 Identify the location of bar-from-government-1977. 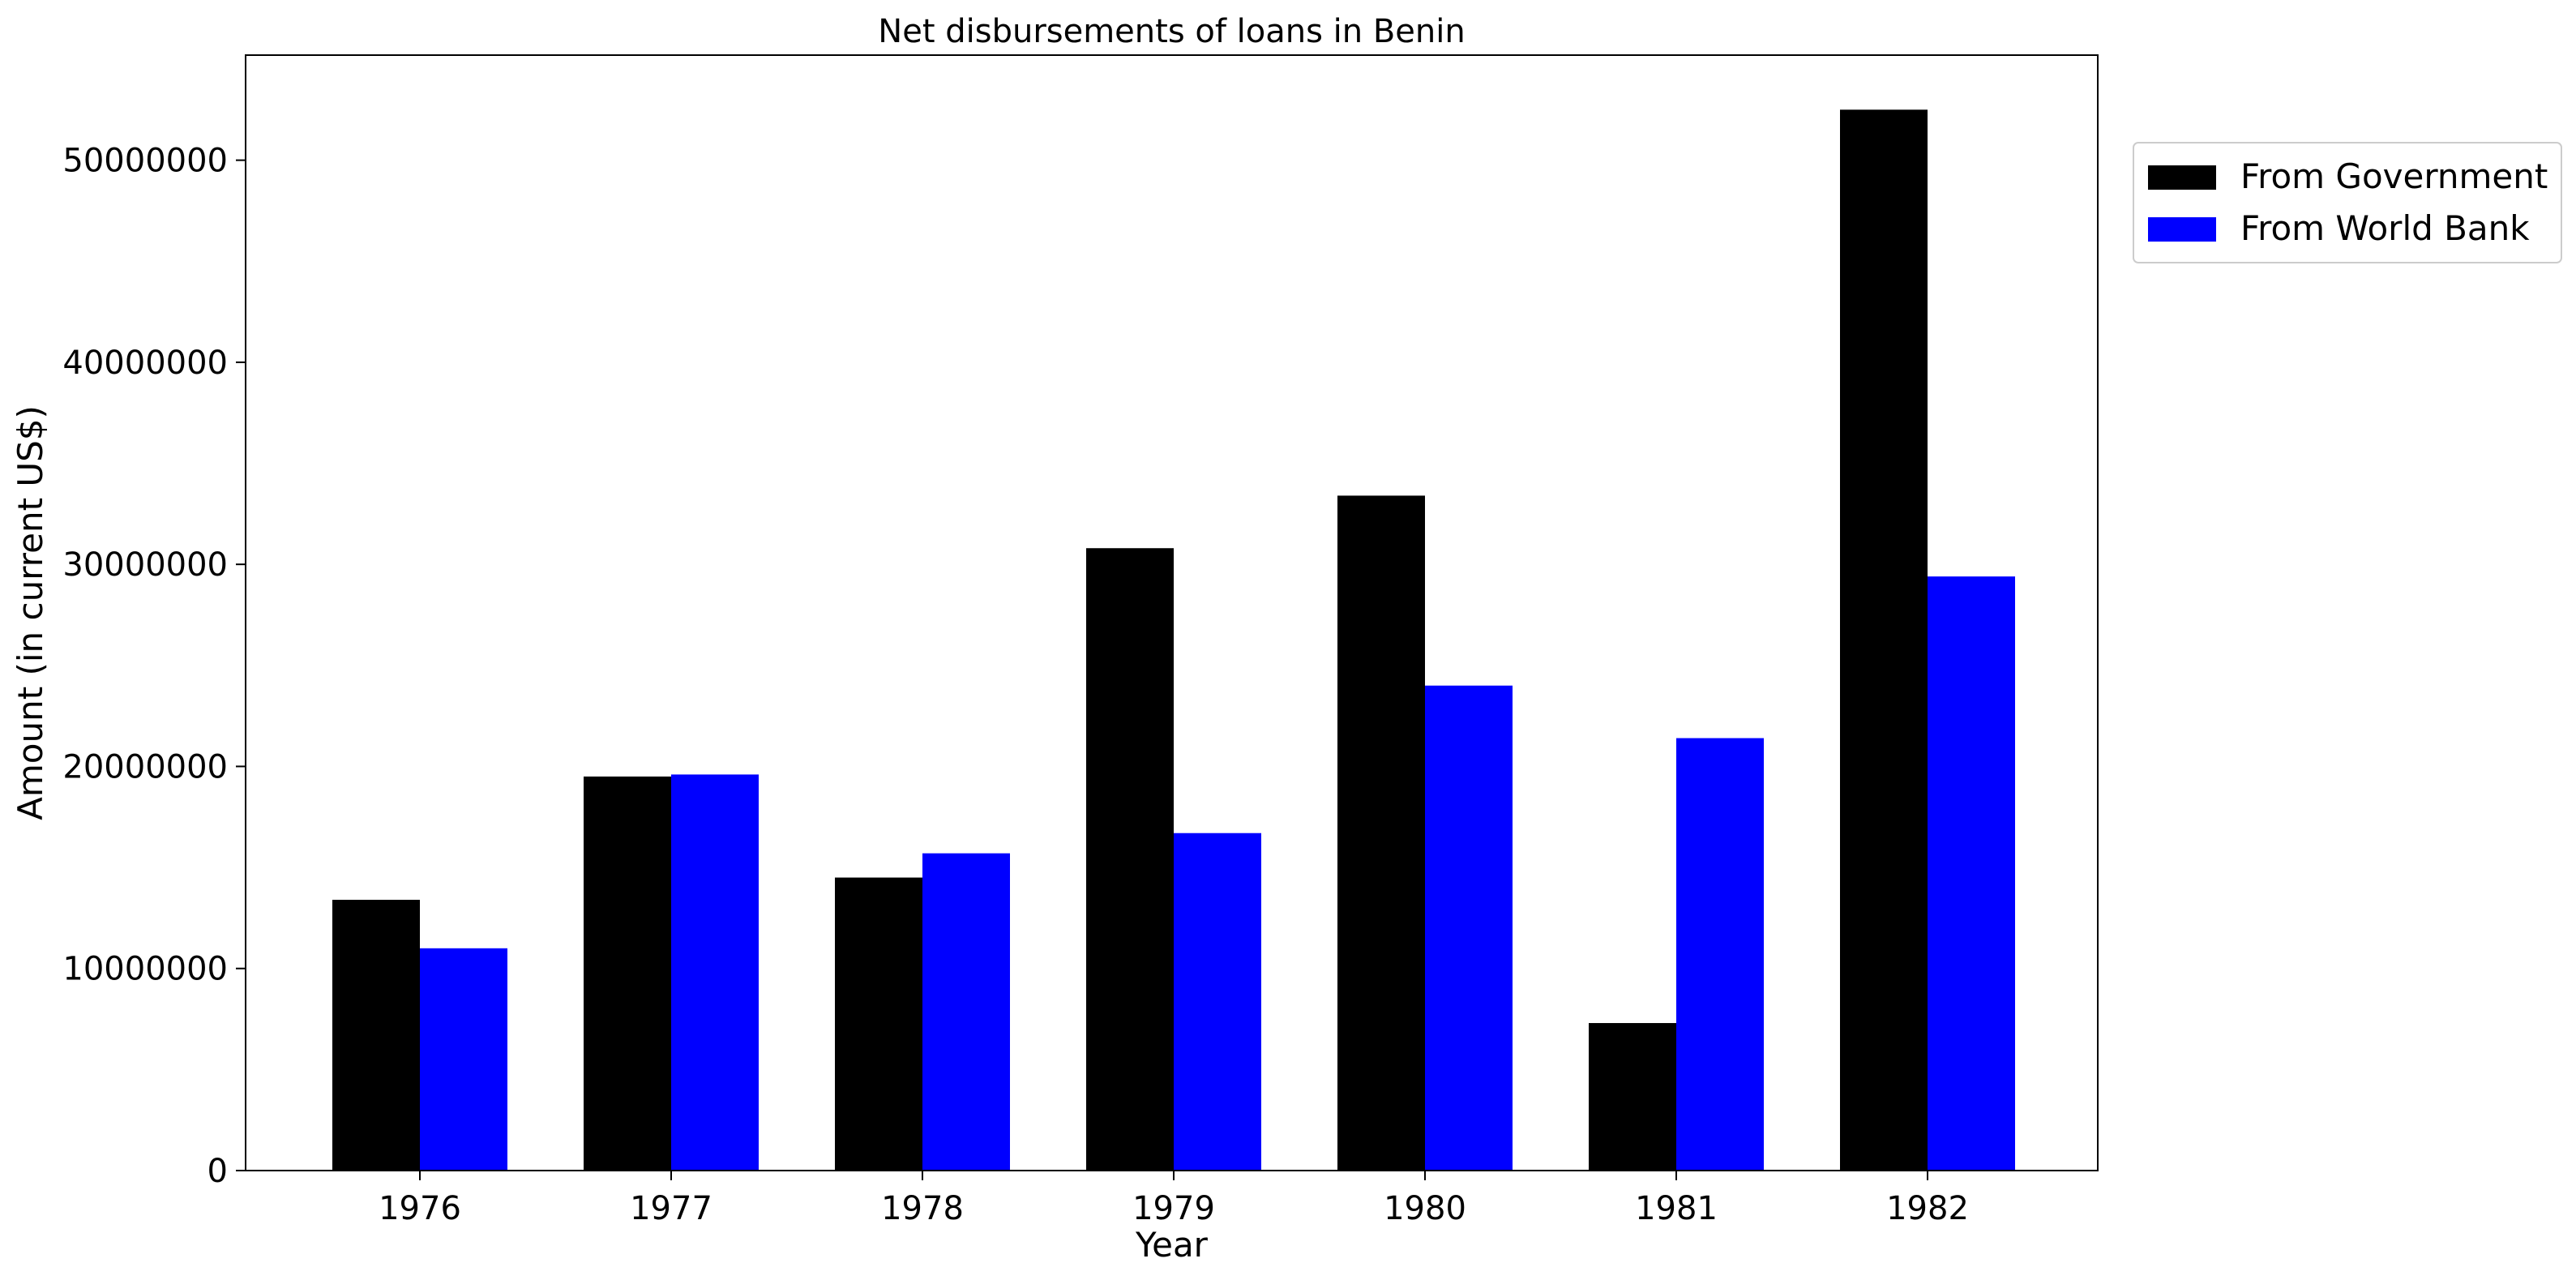
(627, 973).